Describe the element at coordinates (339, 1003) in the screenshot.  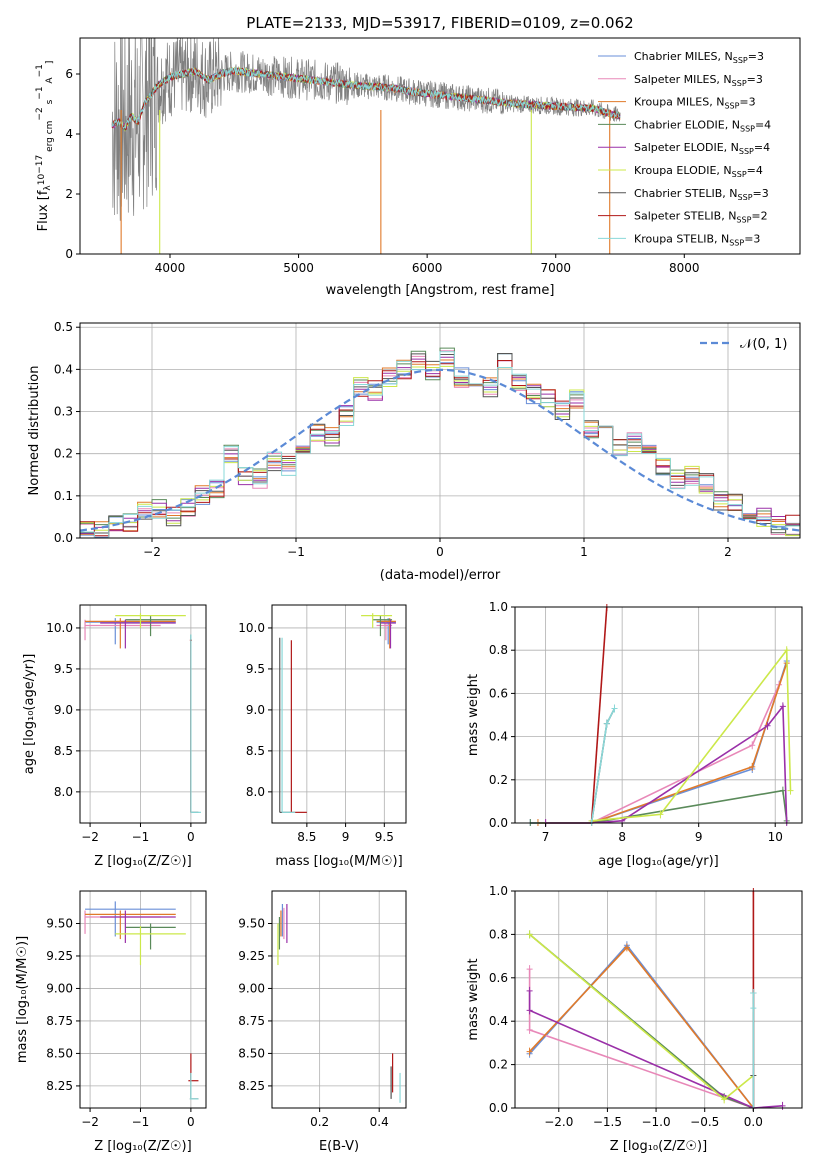
I see `mass_vs_ebv-plot-area` at that location.